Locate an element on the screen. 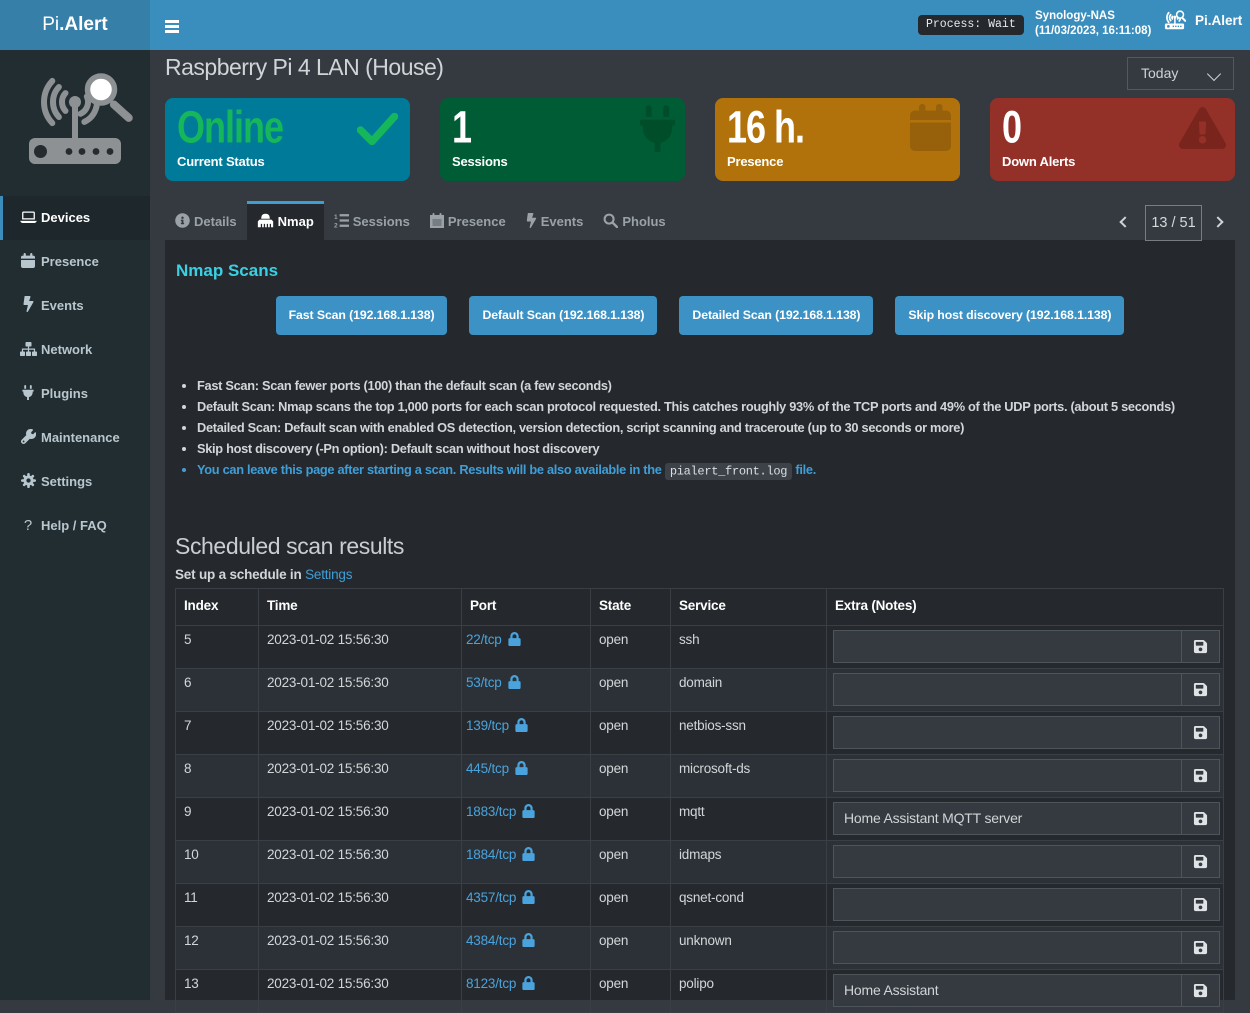  svg-text: 1 is located at coordinates (336, 217).